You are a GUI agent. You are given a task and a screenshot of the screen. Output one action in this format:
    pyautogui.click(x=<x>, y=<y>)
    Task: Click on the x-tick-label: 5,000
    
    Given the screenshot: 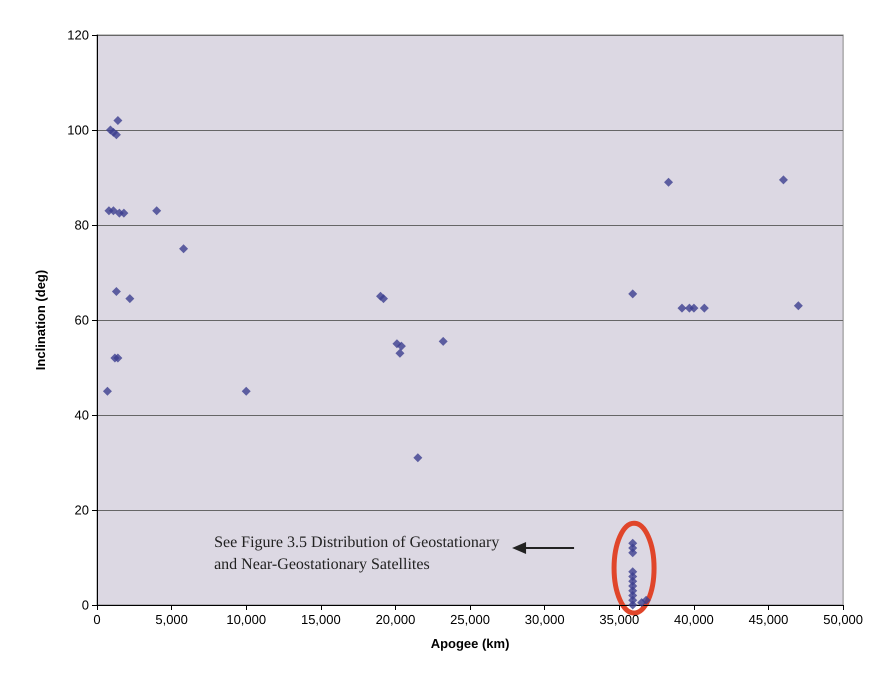 What is the action you would take?
    pyautogui.click(x=171, y=619)
    